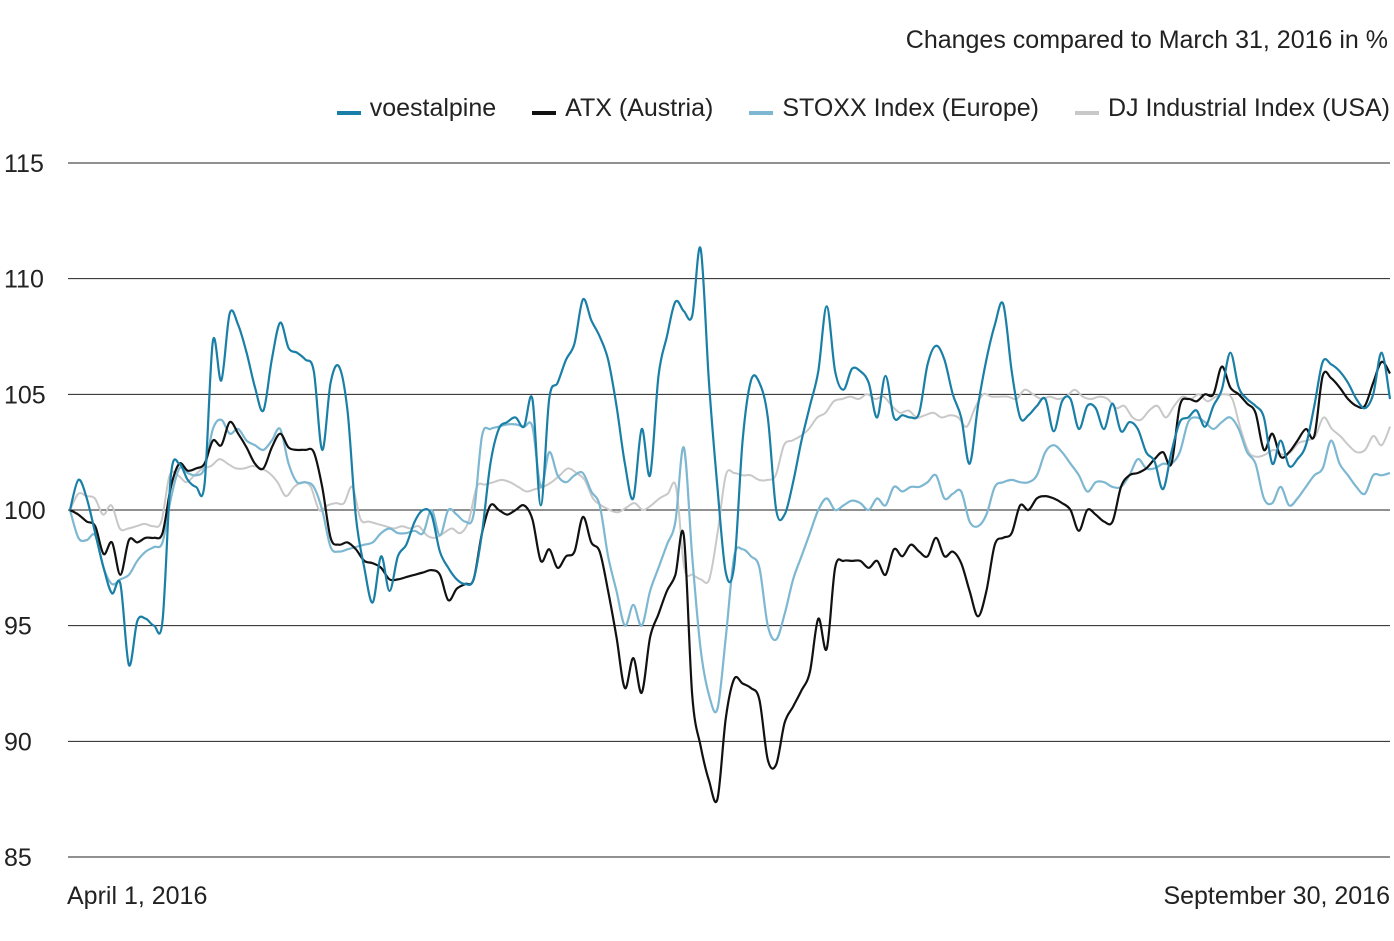  What do you see at coordinates (24, 164) in the screenshot?
I see `y-tick-label-115: 115` at bounding box center [24, 164].